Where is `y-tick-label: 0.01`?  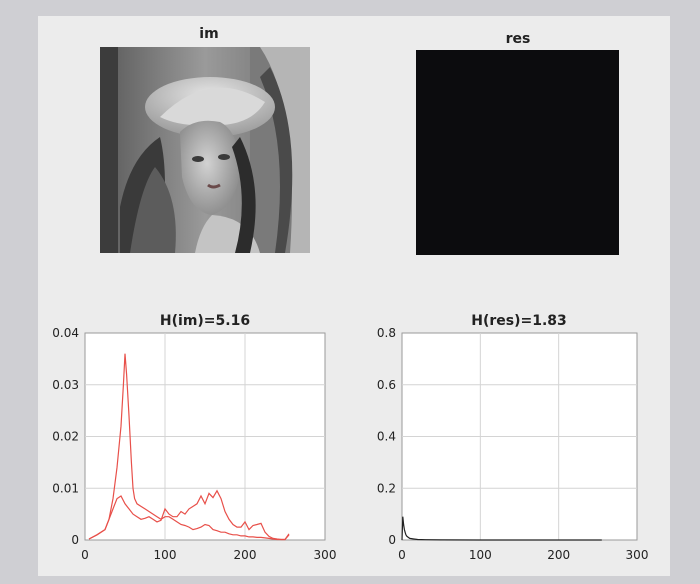
y-tick-label: 0.01 is located at coordinates (65, 488).